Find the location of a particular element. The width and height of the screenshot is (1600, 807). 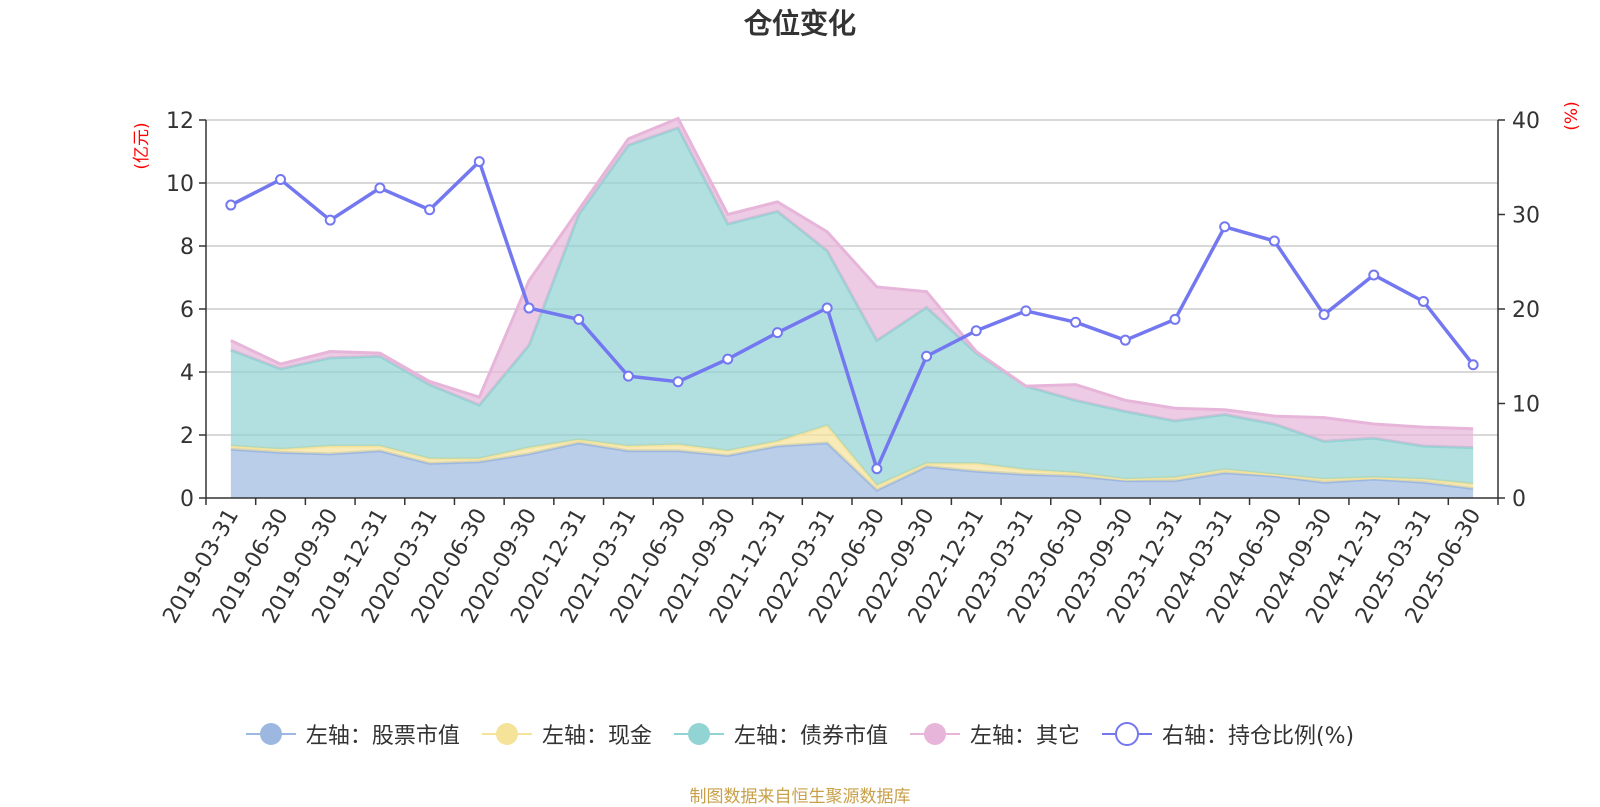

left-tick-label: 8 is located at coordinates (187, 247).